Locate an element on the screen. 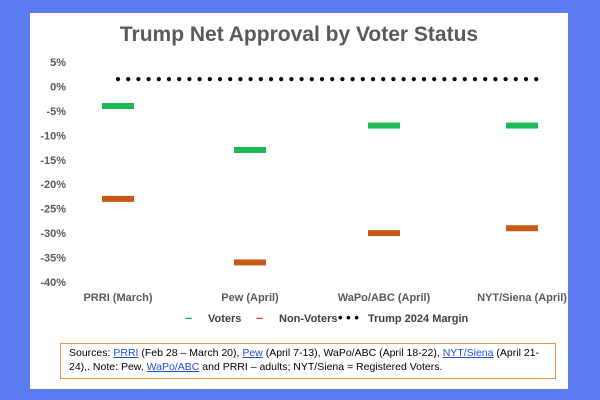  pew-dates: (April 7-13), WaPo/ABC (April 18-22), is located at coordinates (352, 353).